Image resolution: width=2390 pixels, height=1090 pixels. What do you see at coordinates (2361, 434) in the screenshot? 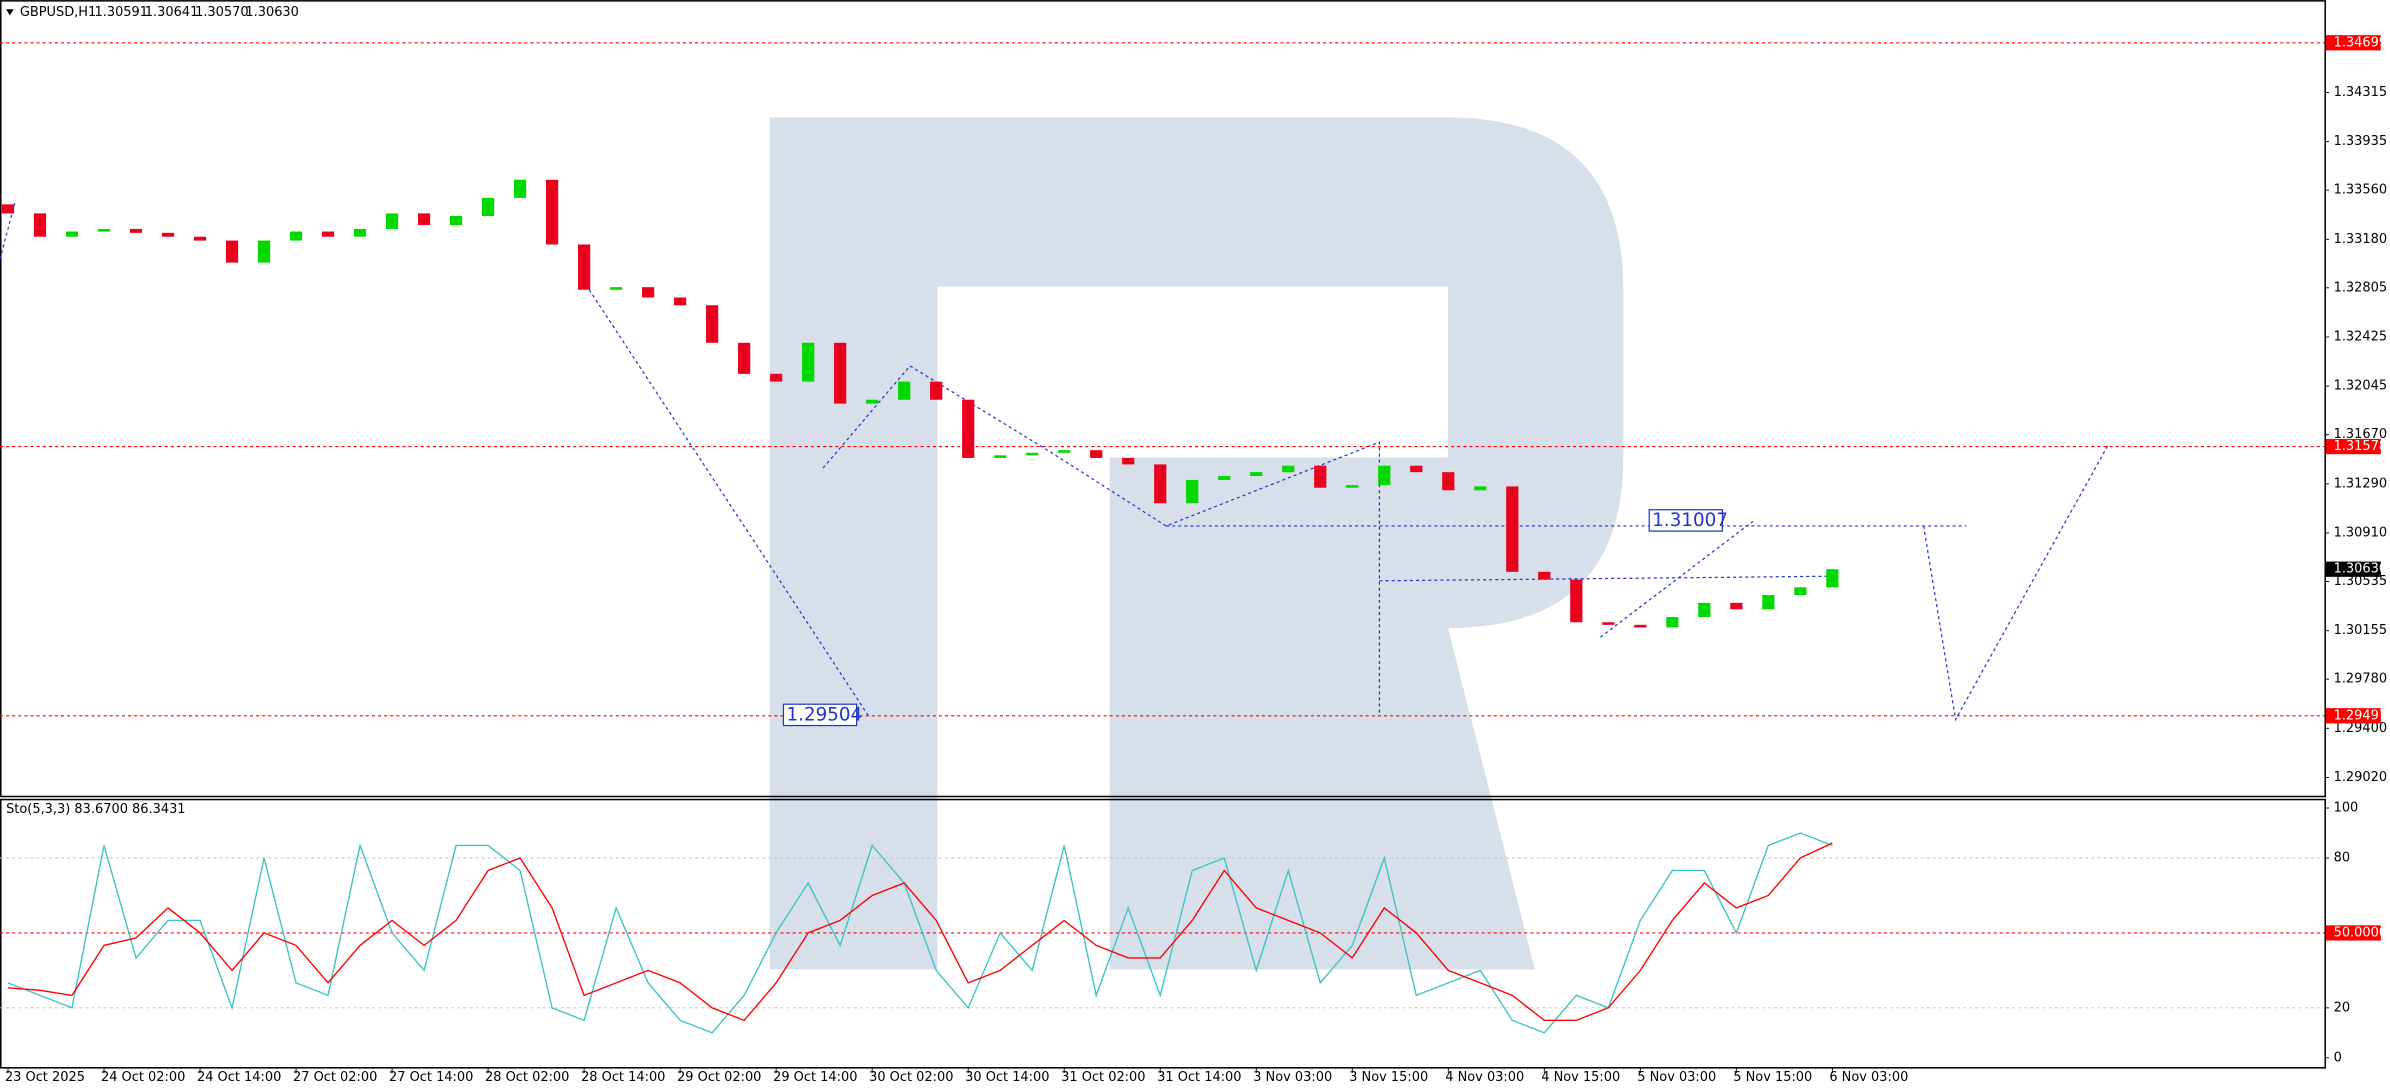
I see `y-tick-label: 1.31670` at bounding box center [2361, 434].